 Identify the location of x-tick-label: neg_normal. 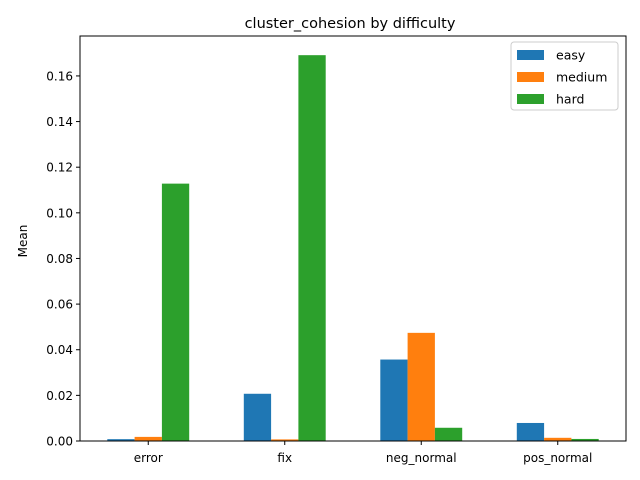
(421, 458).